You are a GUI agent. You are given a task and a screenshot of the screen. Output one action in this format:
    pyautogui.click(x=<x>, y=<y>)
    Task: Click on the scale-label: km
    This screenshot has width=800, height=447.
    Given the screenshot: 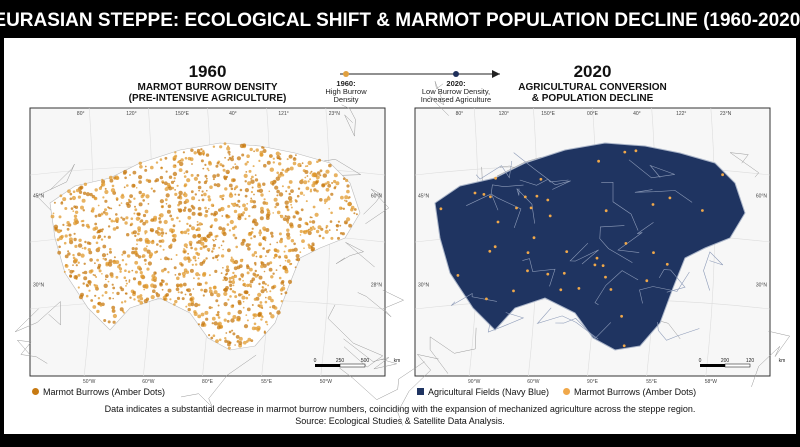 What is the action you would take?
    pyautogui.click(x=397, y=361)
    